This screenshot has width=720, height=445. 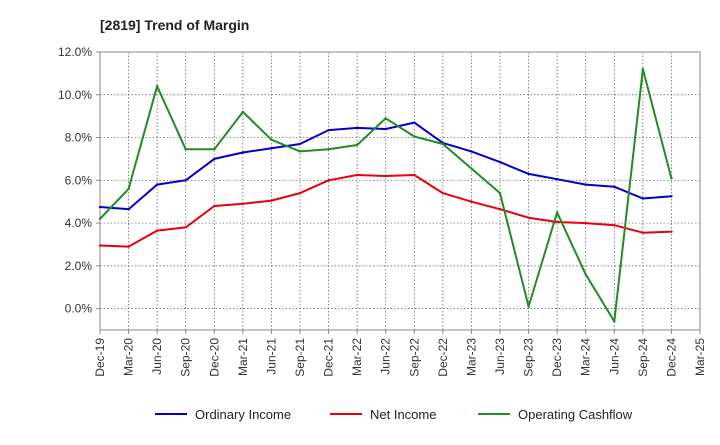 I want to click on y-tick-label: 12.0%, so click(x=75, y=52).